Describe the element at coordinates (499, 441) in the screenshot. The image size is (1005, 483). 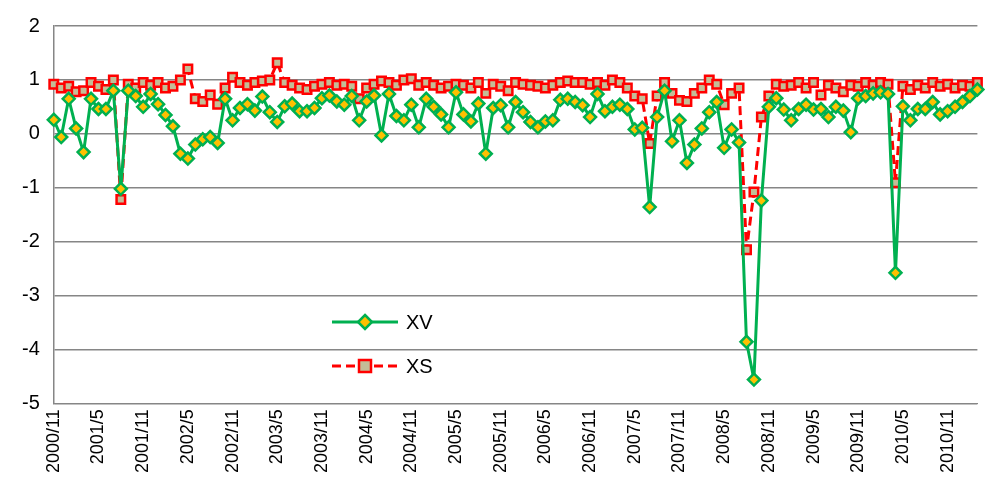
I see `x-tick-label: 2005/11` at that location.